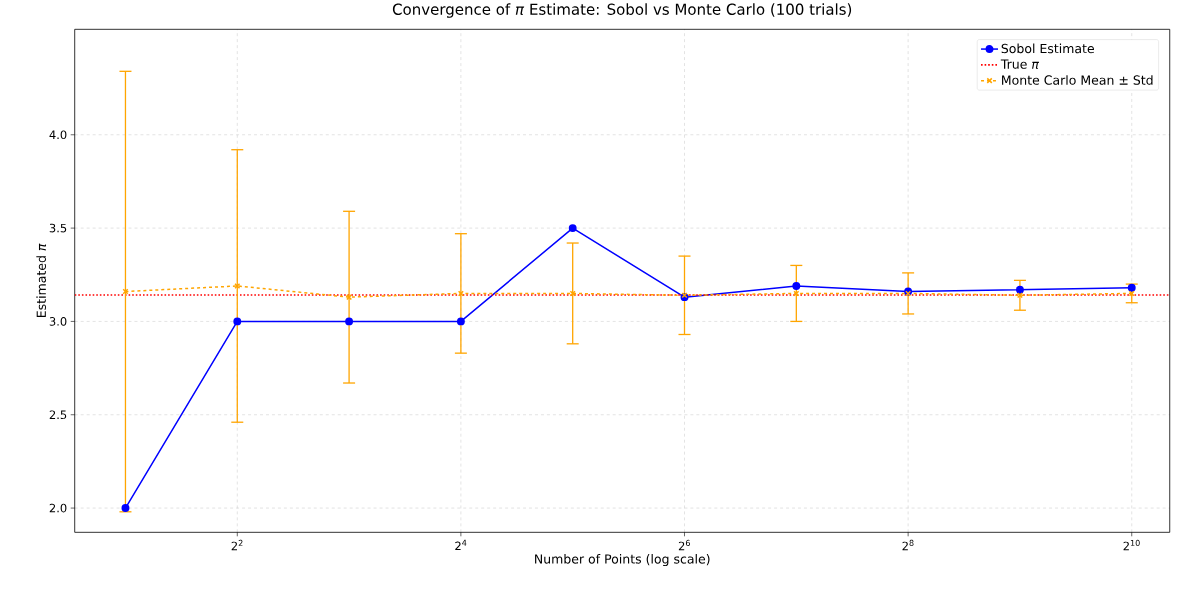 The image size is (1183, 592). What do you see at coordinates (58, 508) in the screenshot?
I see `y-tick-label: 2.0` at bounding box center [58, 508].